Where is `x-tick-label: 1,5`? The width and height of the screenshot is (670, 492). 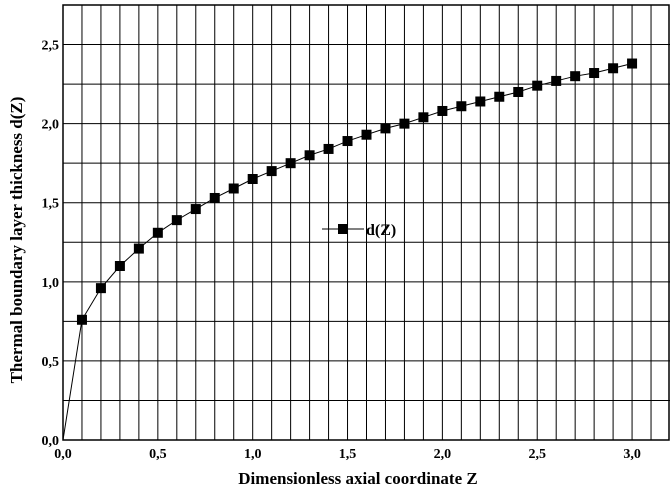 x-tick-label: 1,5 is located at coordinates (348, 454).